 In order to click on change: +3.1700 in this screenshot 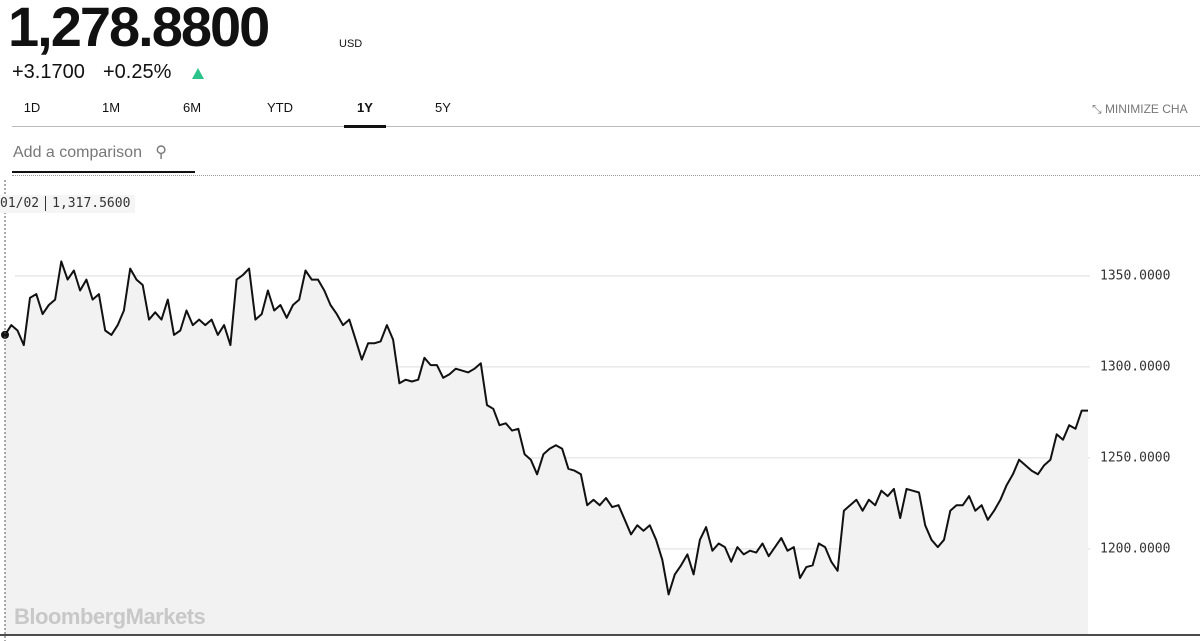, I will do `click(48, 72)`.